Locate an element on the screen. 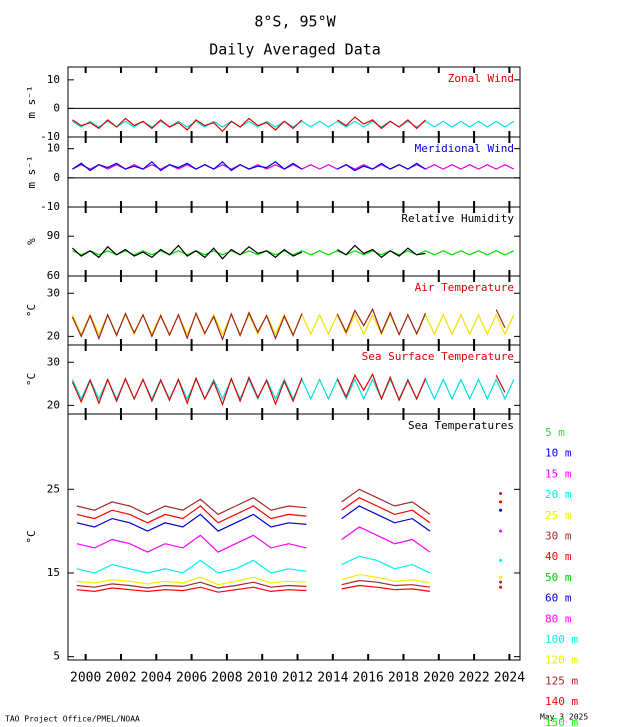  chart-subtitle: Daily Averaged Data is located at coordinates (295, 50).